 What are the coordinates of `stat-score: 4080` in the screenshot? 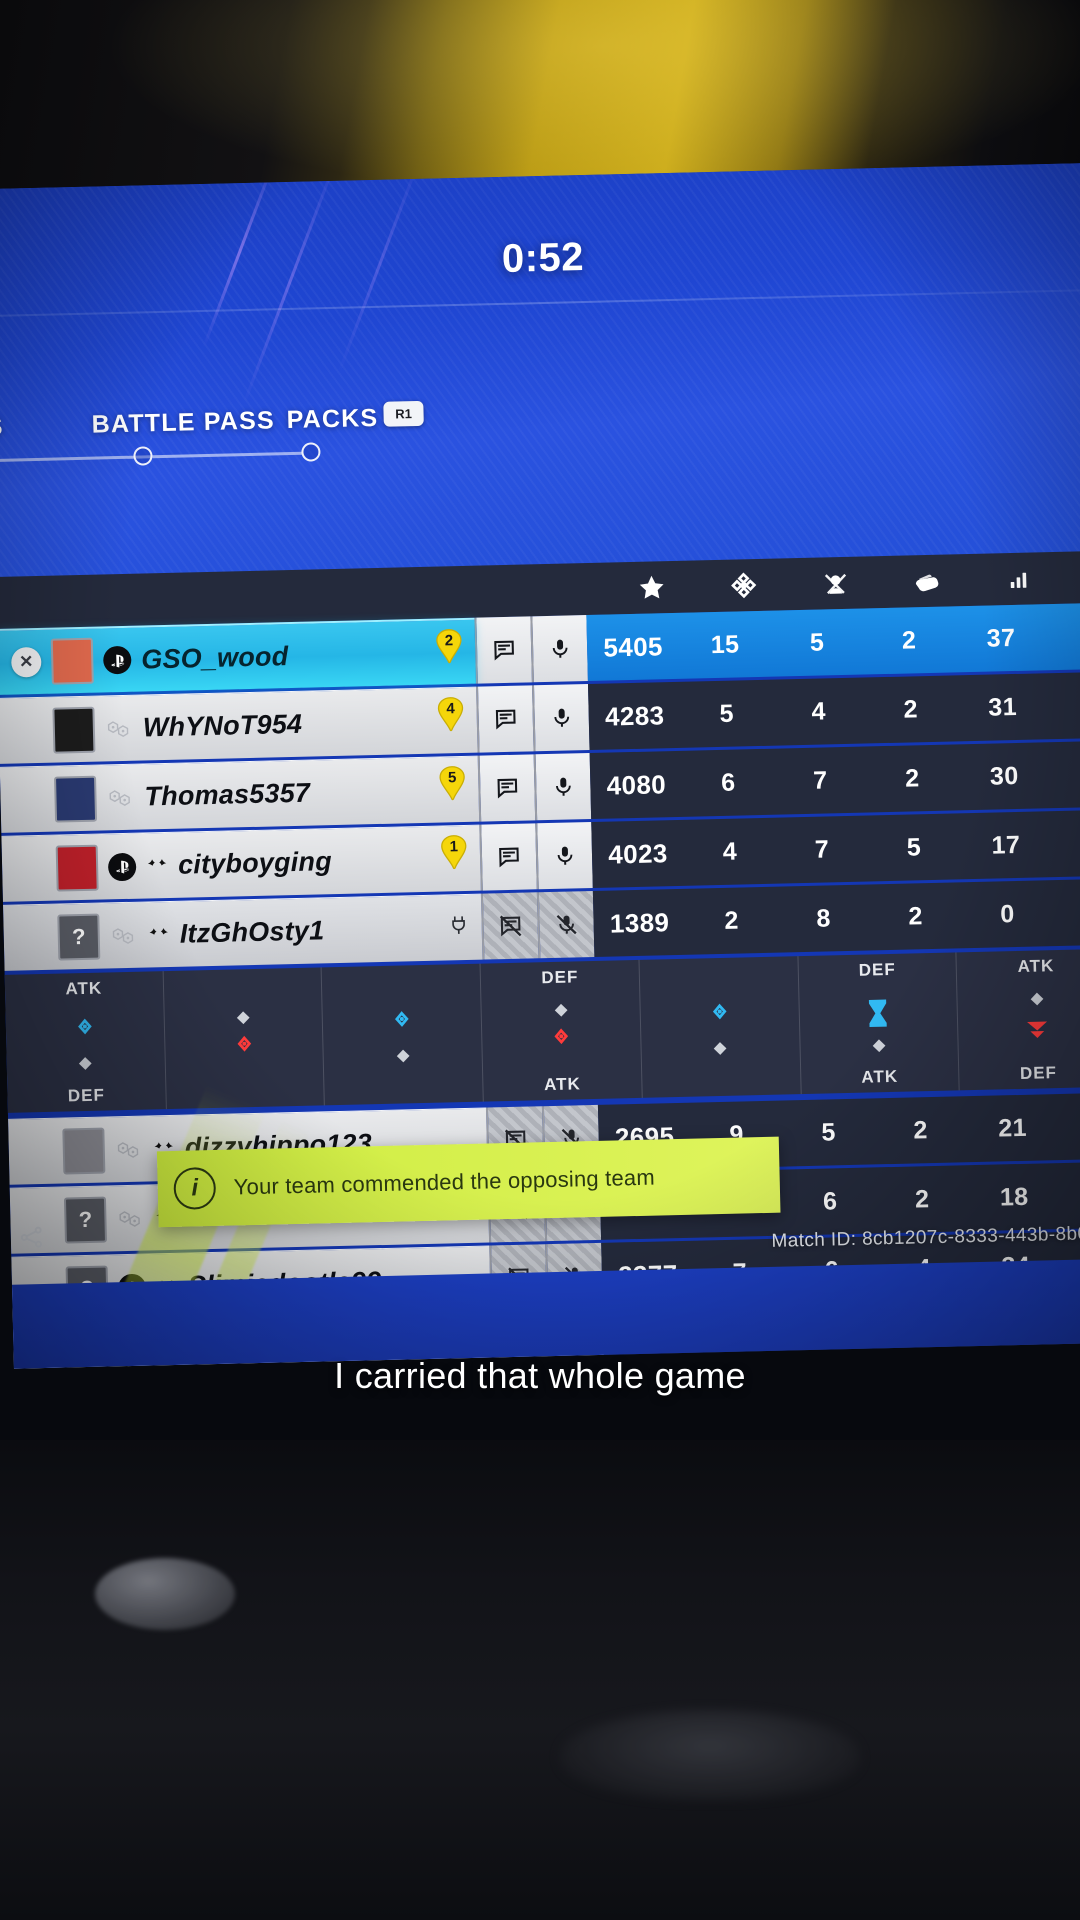 It's located at (636, 784).